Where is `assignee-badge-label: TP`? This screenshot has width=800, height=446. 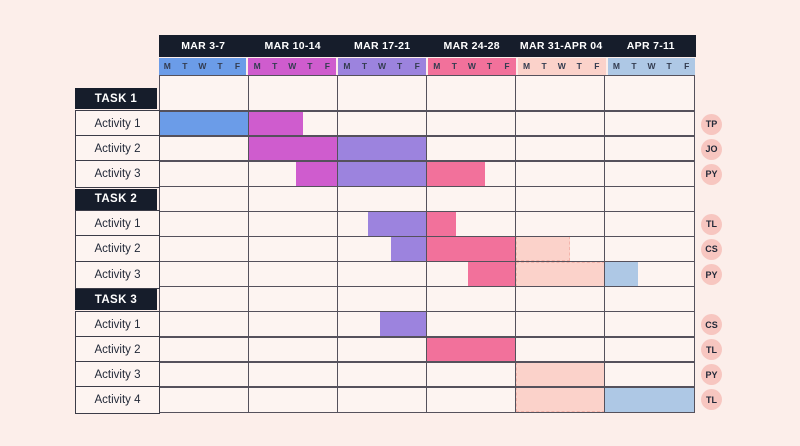 assignee-badge-label: TP is located at coordinates (711, 124).